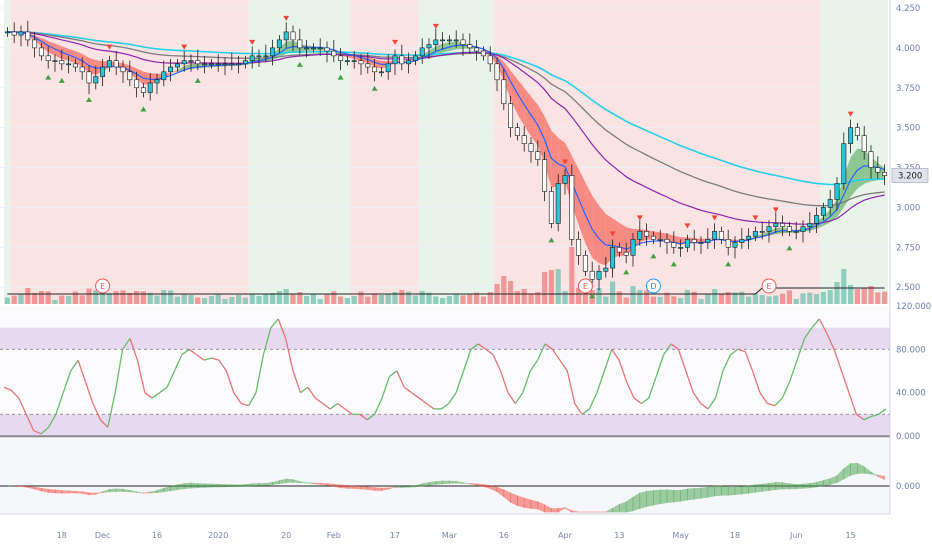 The height and width of the screenshot is (550, 932). I want to click on stochastic-tick-label: 120.000, so click(913, 307).